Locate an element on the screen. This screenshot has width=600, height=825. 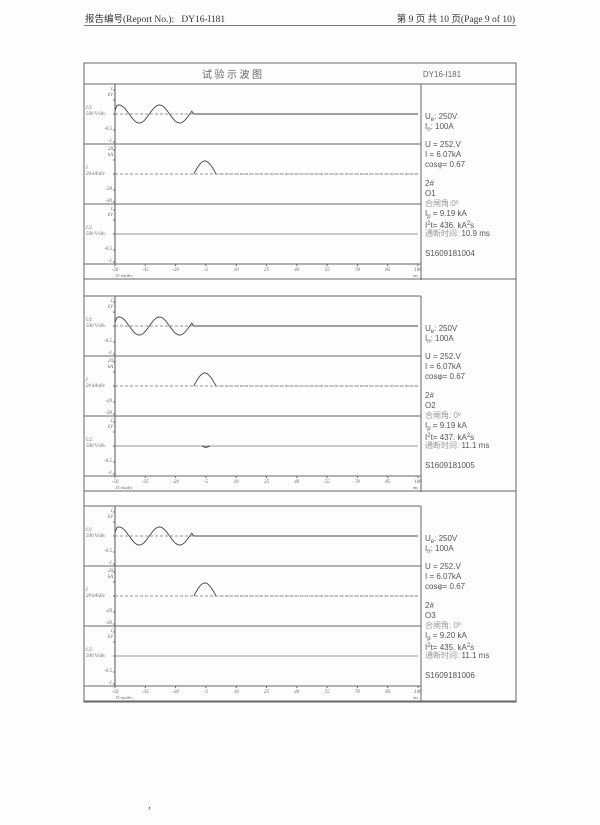
joule-integral: I2t= 437. kA2s is located at coordinates (449, 437).